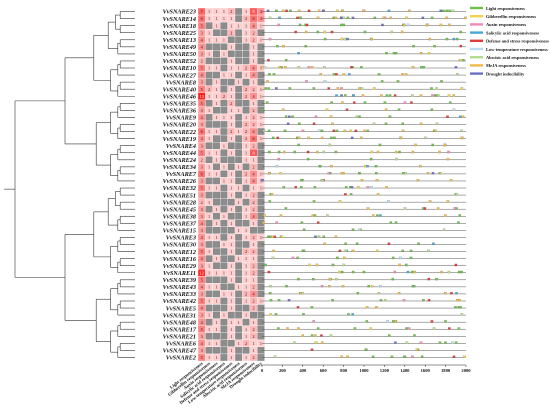  I want to click on legend-label: Abscisic acid responsiveness, so click(512, 57).